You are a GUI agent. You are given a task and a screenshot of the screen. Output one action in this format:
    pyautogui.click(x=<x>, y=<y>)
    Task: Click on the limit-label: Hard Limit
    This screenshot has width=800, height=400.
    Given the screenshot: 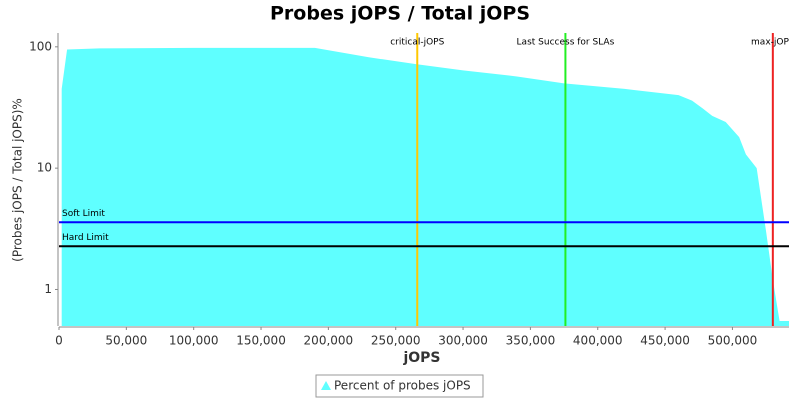 What is the action you would take?
    pyautogui.click(x=85, y=238)
    